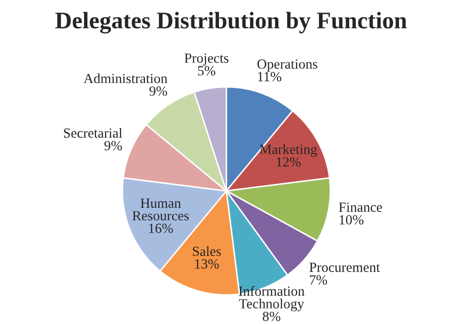 This screenshot has width=462, height=324. Describe the element at coordinates (344, 267) in the screenshot. I see `slice-label: Procurement` at that location.